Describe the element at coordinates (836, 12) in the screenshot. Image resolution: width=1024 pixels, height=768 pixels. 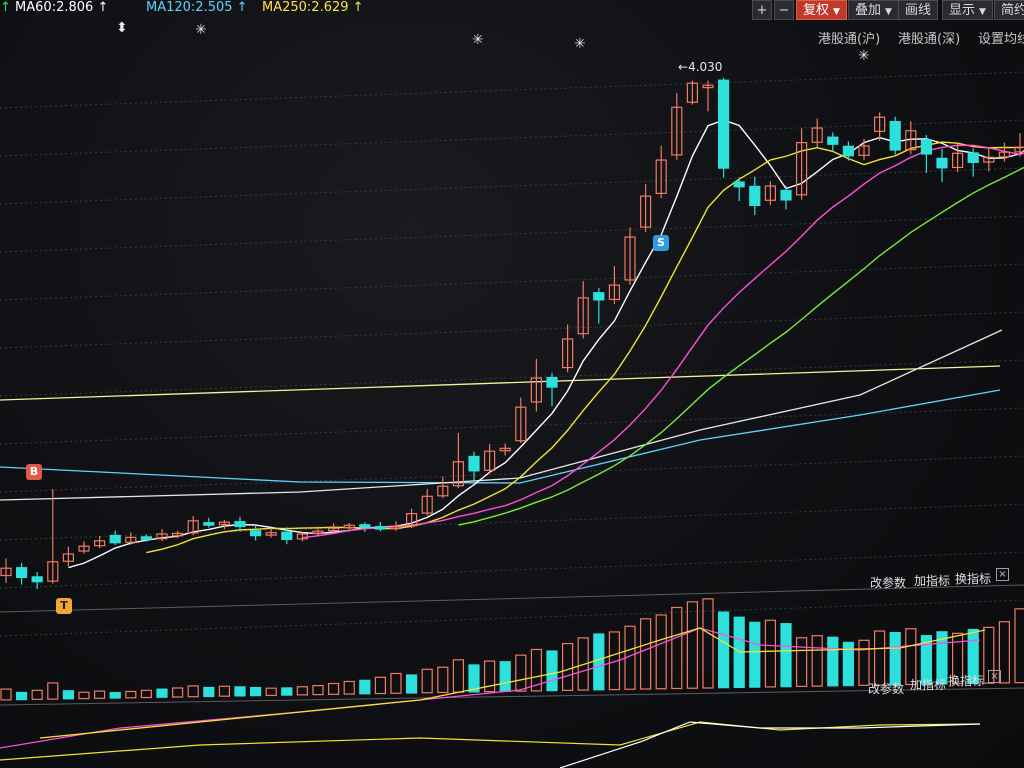
I see `chevron-down-icon: ▼` at that location.